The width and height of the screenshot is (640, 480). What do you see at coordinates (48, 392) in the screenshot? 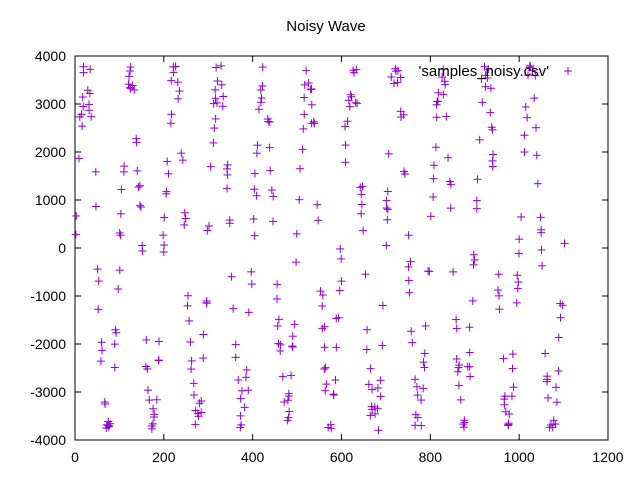
I see `y-tick-label: -3000` at bounding box center [48, 392].